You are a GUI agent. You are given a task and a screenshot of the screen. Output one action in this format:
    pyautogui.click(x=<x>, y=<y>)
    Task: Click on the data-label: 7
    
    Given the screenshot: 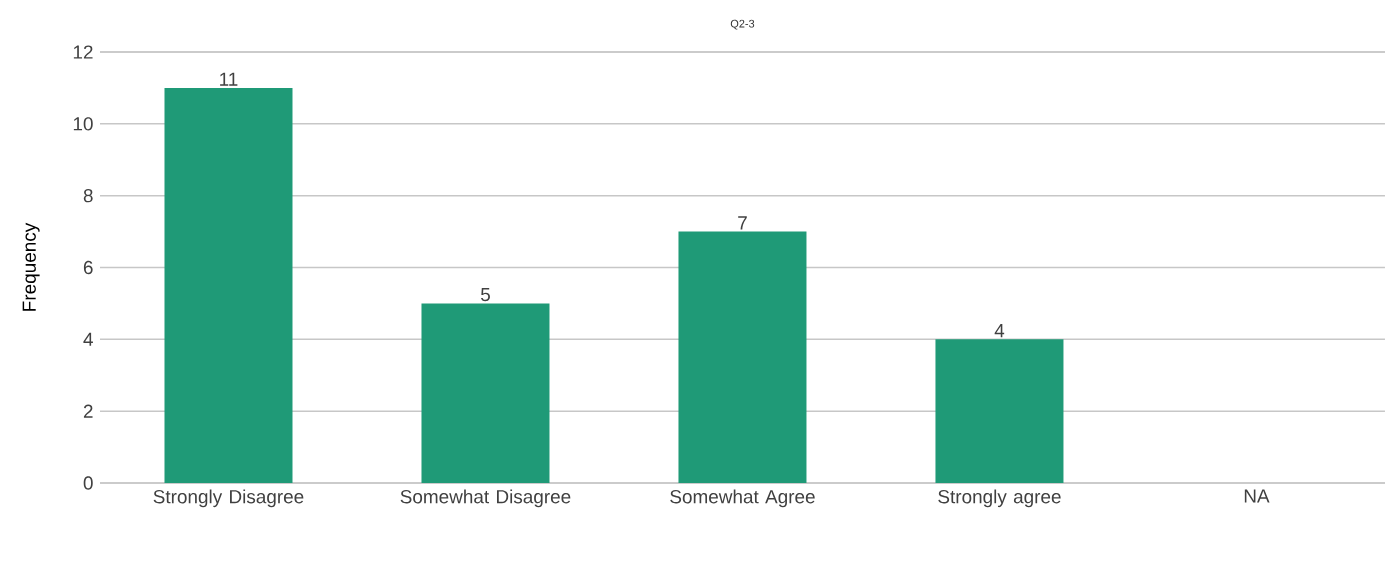 What is the action you would take?
    pyautogui.click(x=742, y=223)
    